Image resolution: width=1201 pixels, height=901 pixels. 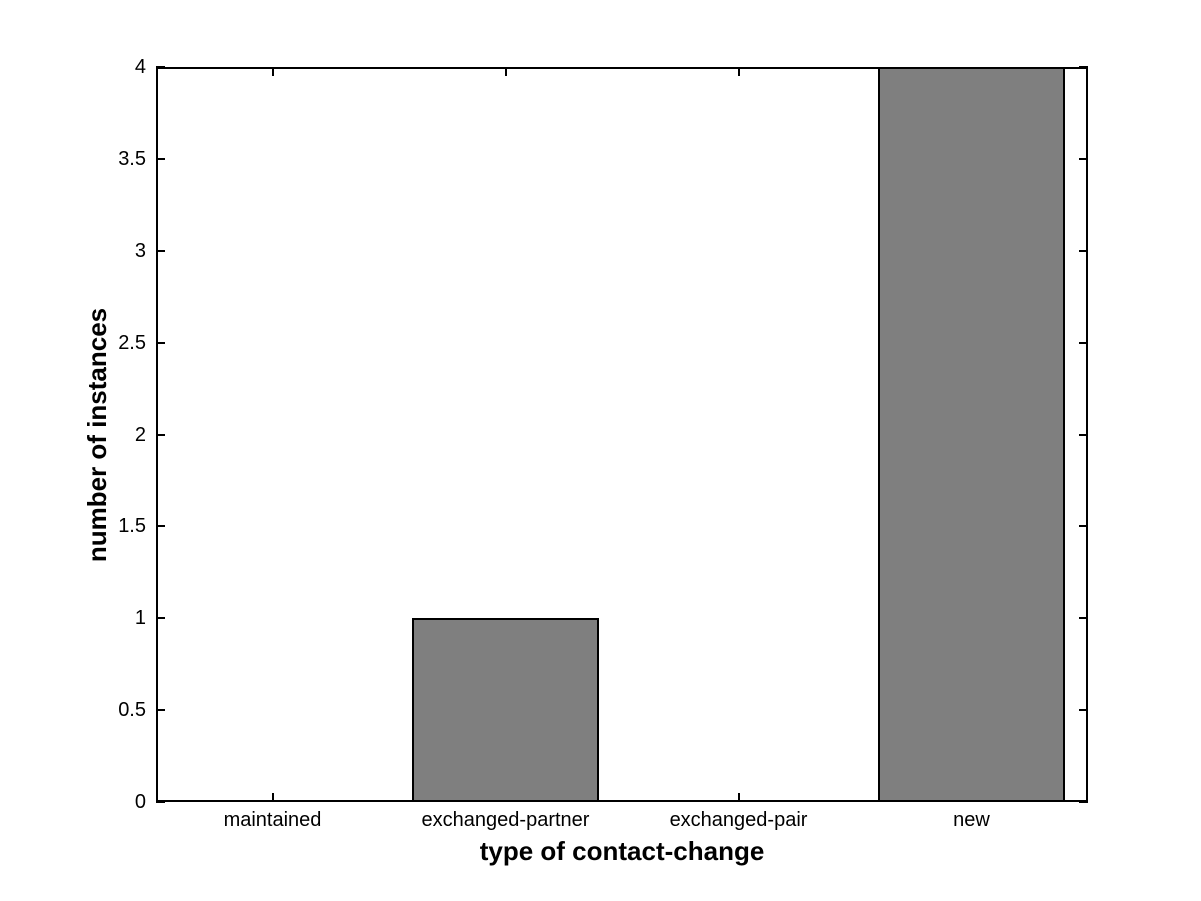 What do you see at coordinates (505, 820) in the screenshot?
I see `x-tick-label: exchanged-partner` at bounding box center [505, 820].